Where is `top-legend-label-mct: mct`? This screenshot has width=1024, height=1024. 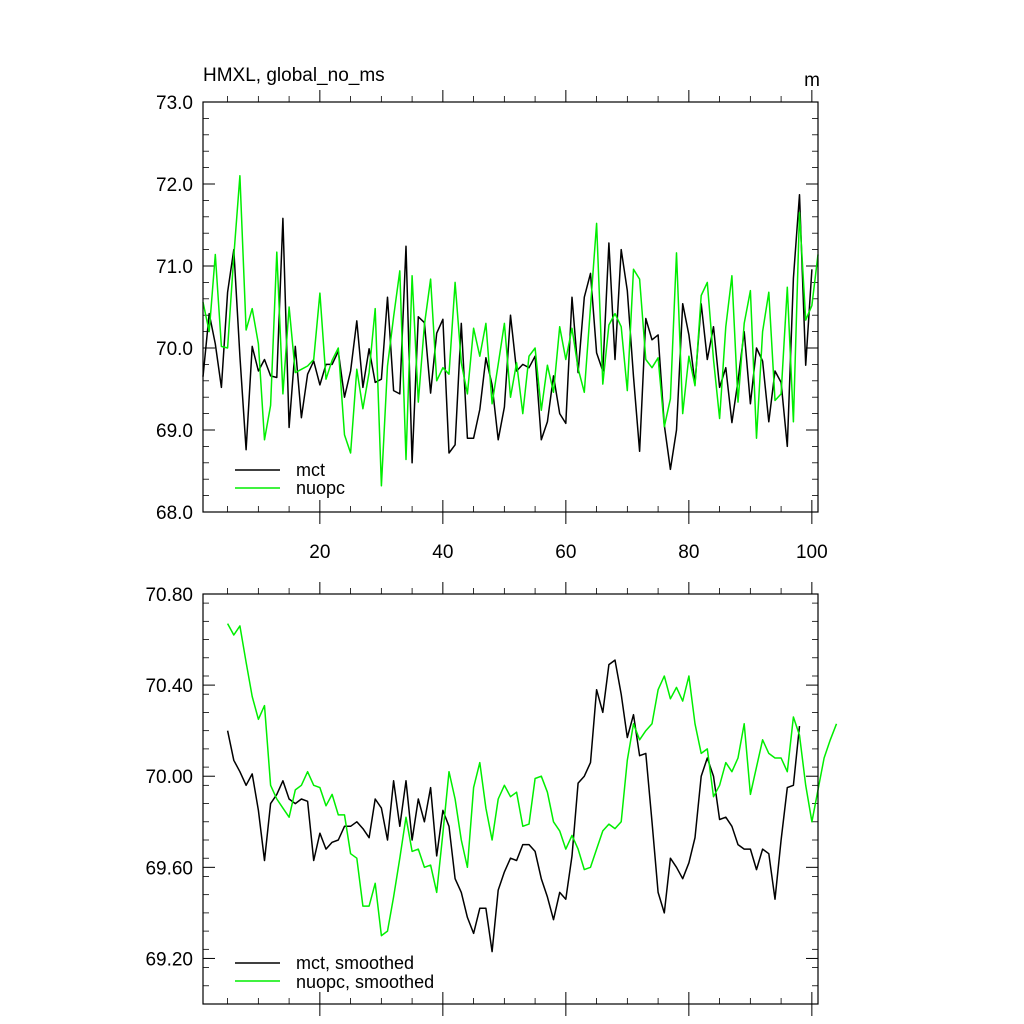 top-legend-label-mct: mct is located at coordinates (310, 470).